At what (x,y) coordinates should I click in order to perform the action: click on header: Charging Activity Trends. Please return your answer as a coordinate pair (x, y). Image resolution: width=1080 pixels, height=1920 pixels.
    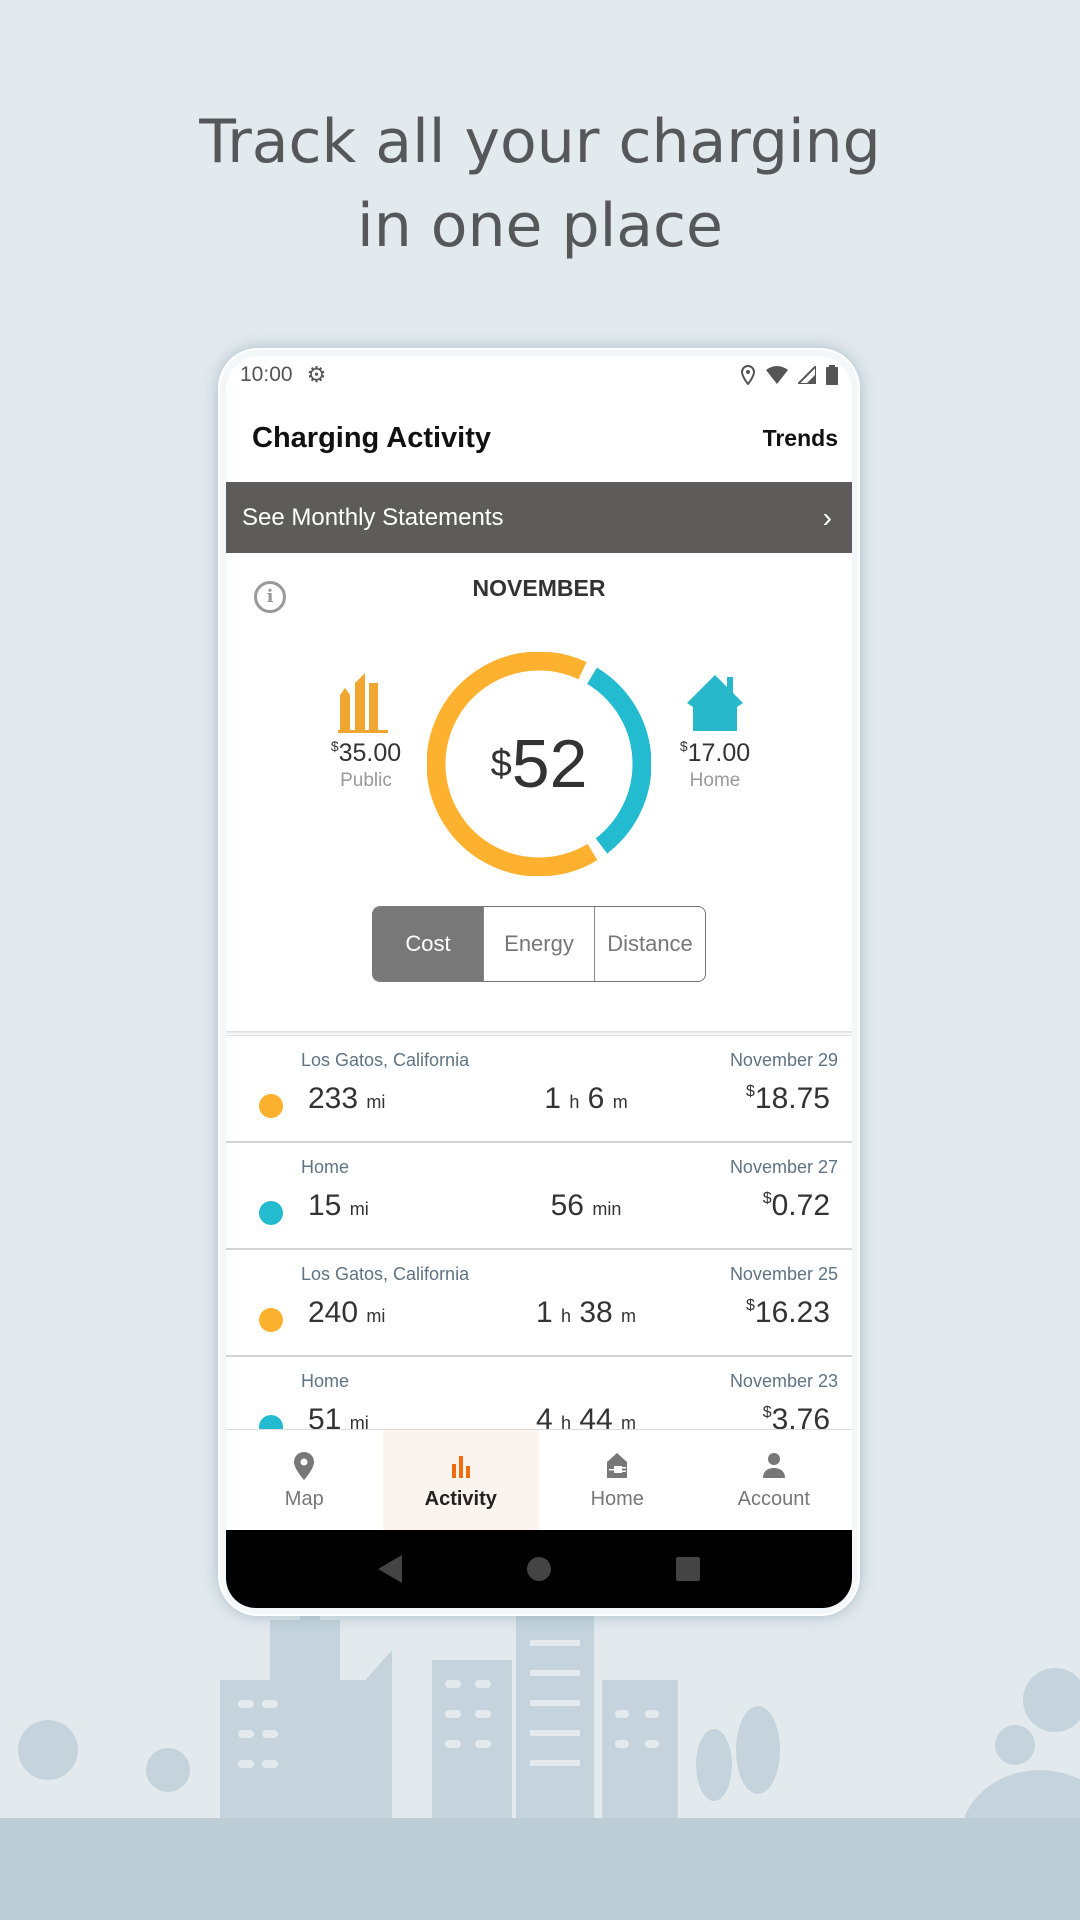
    Looking at the image, I should click on (539, 438).